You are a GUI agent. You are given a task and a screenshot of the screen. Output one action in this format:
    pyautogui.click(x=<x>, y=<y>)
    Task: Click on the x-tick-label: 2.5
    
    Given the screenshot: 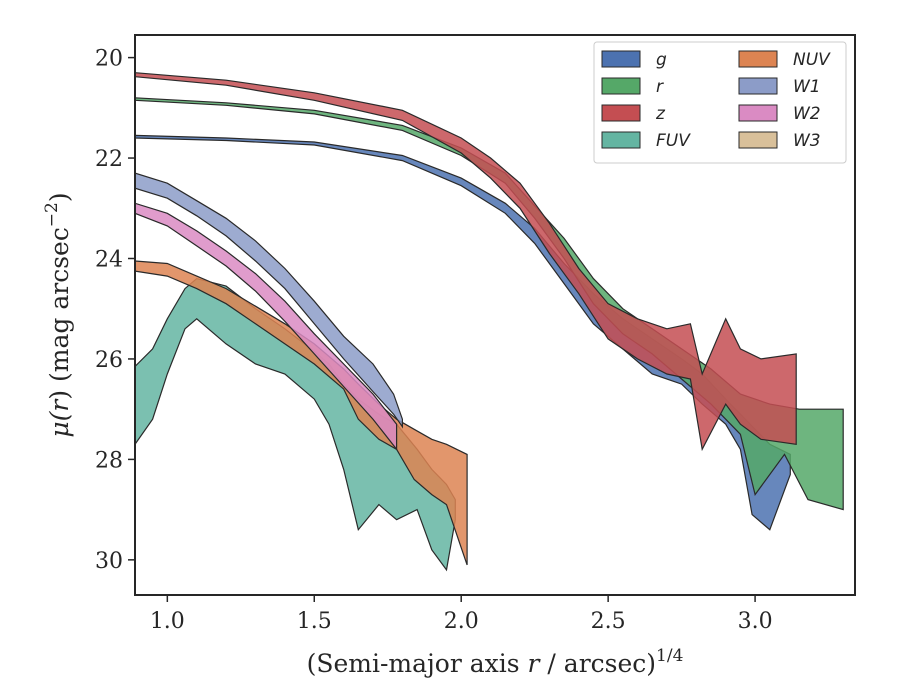 What is the action you would take?
    pyautogui.click(x=608, y=621)
    